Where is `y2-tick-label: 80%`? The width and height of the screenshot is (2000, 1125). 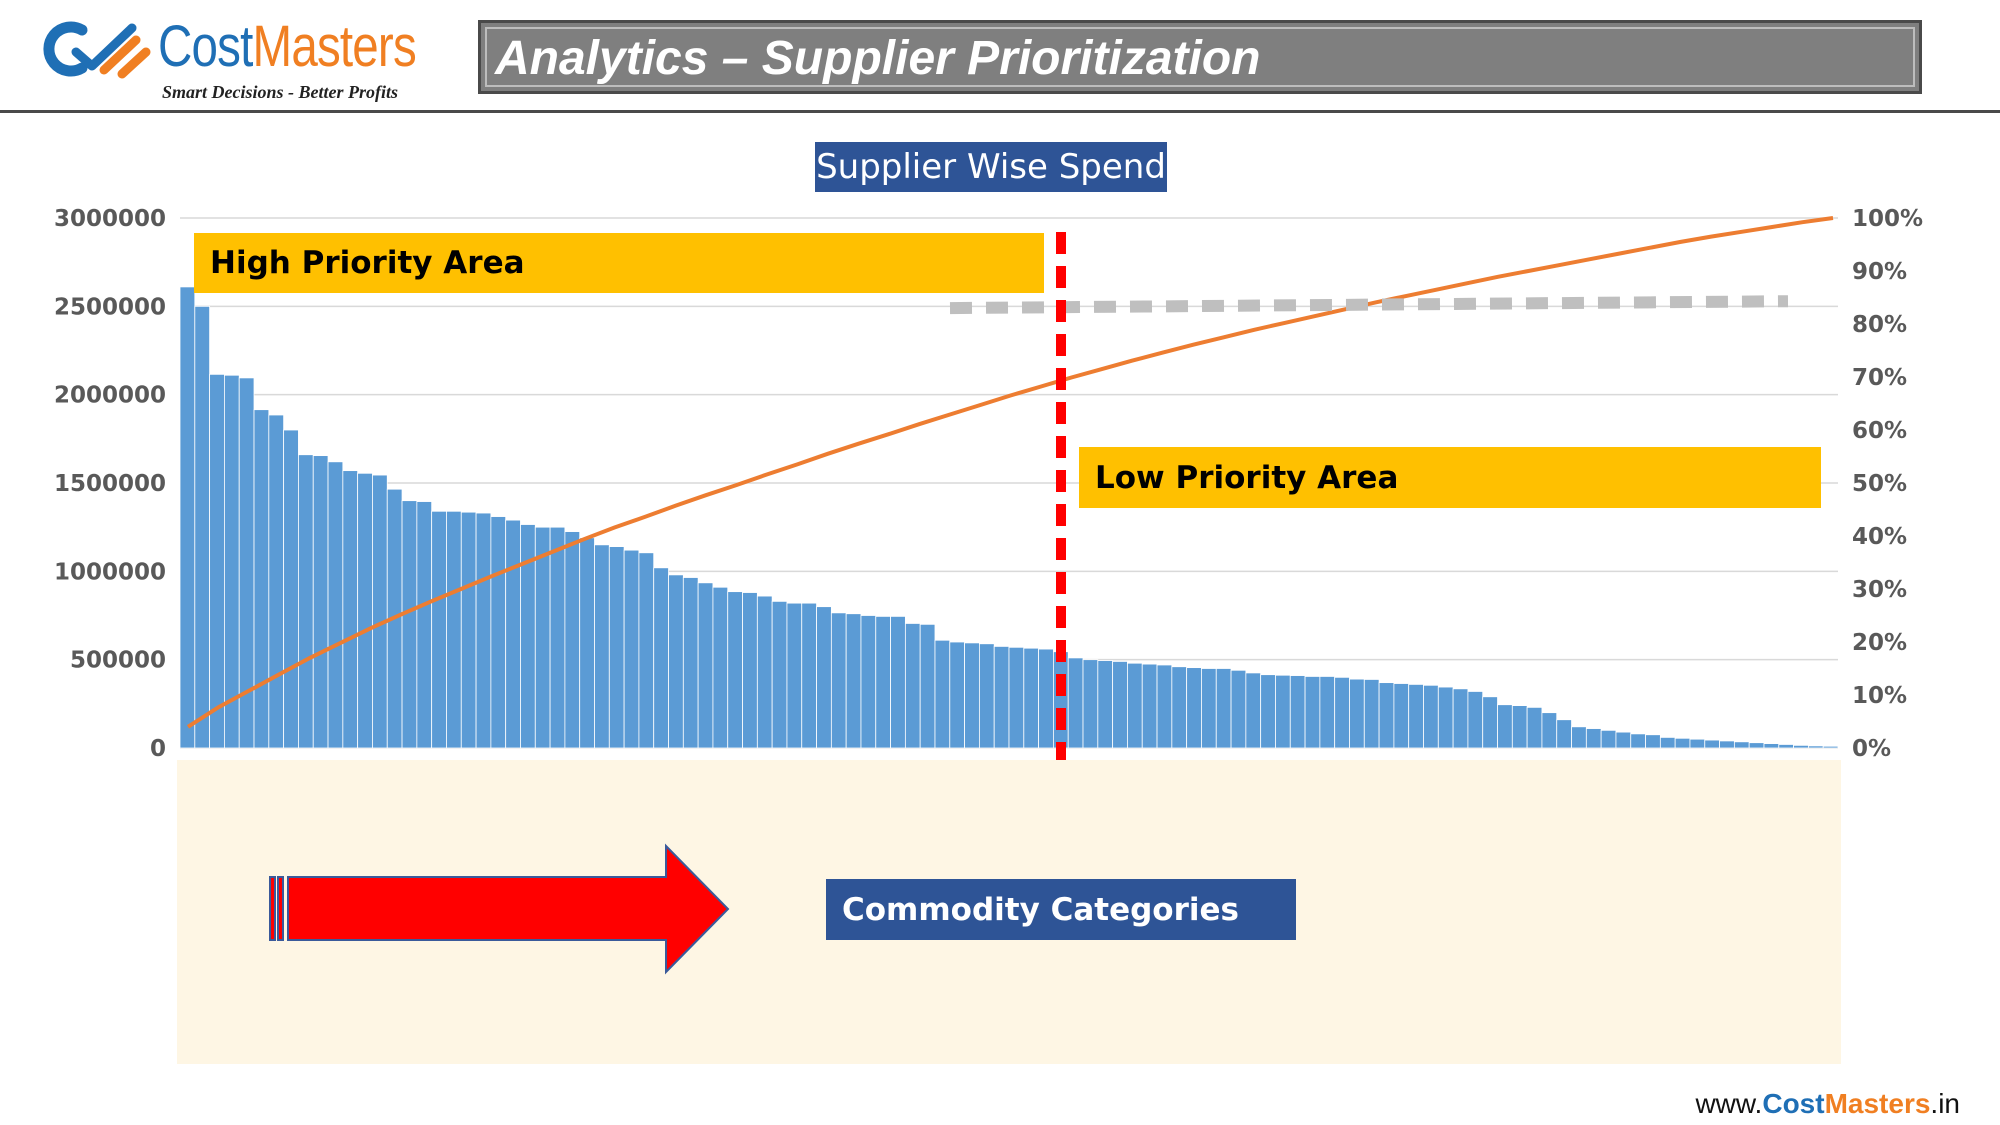 y2-tick-label: 80% is located at coordinates (1879, 325).